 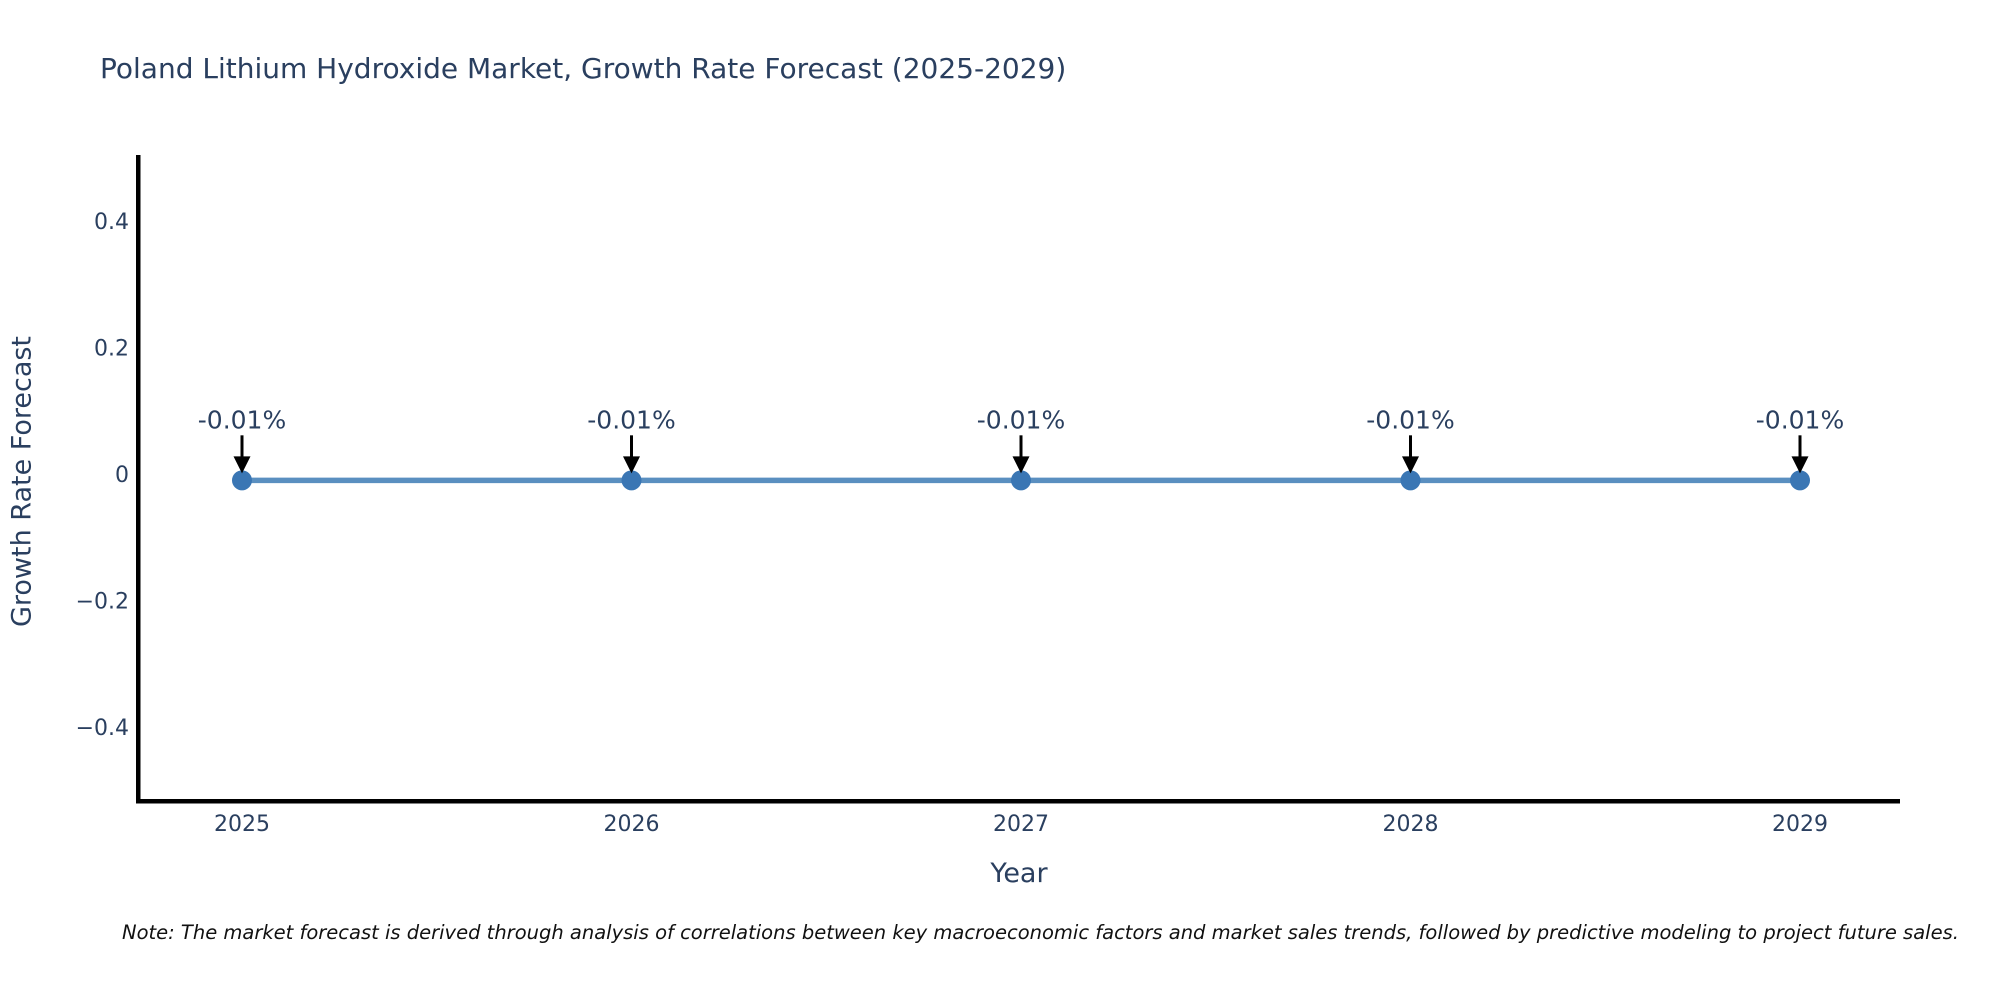 What do you see at coordinates (1019, 873) in the screenshot?
I see `x-axis-title: Year` at bounding box center [1019, 873].